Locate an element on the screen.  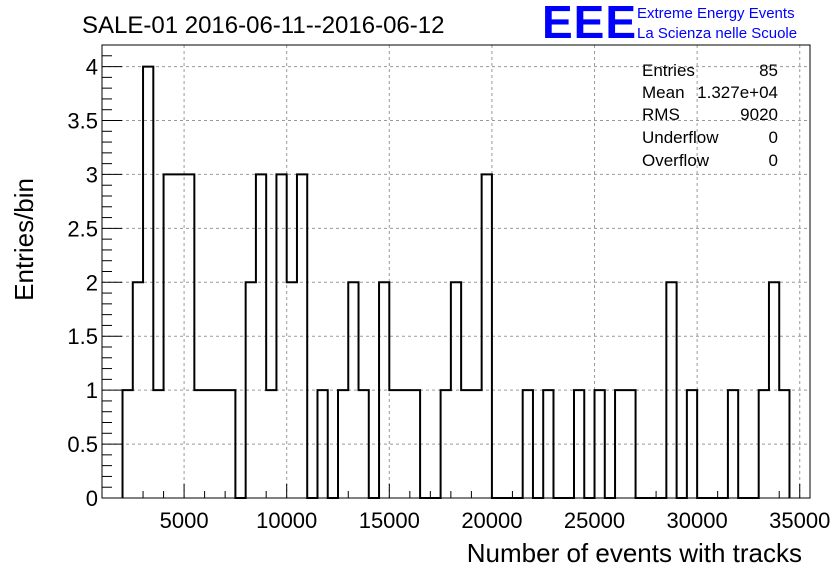
x-tick-label: 20000 is located at coordinates (491, 520).